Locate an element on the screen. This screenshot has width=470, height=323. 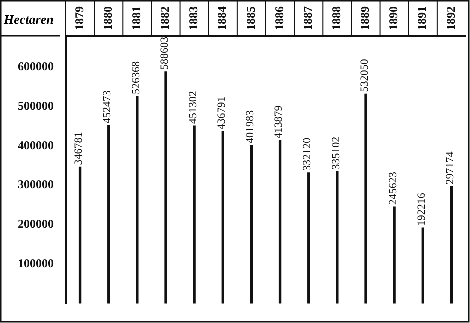
x-tick-label: 1880 is located at coordinates (107, 18).